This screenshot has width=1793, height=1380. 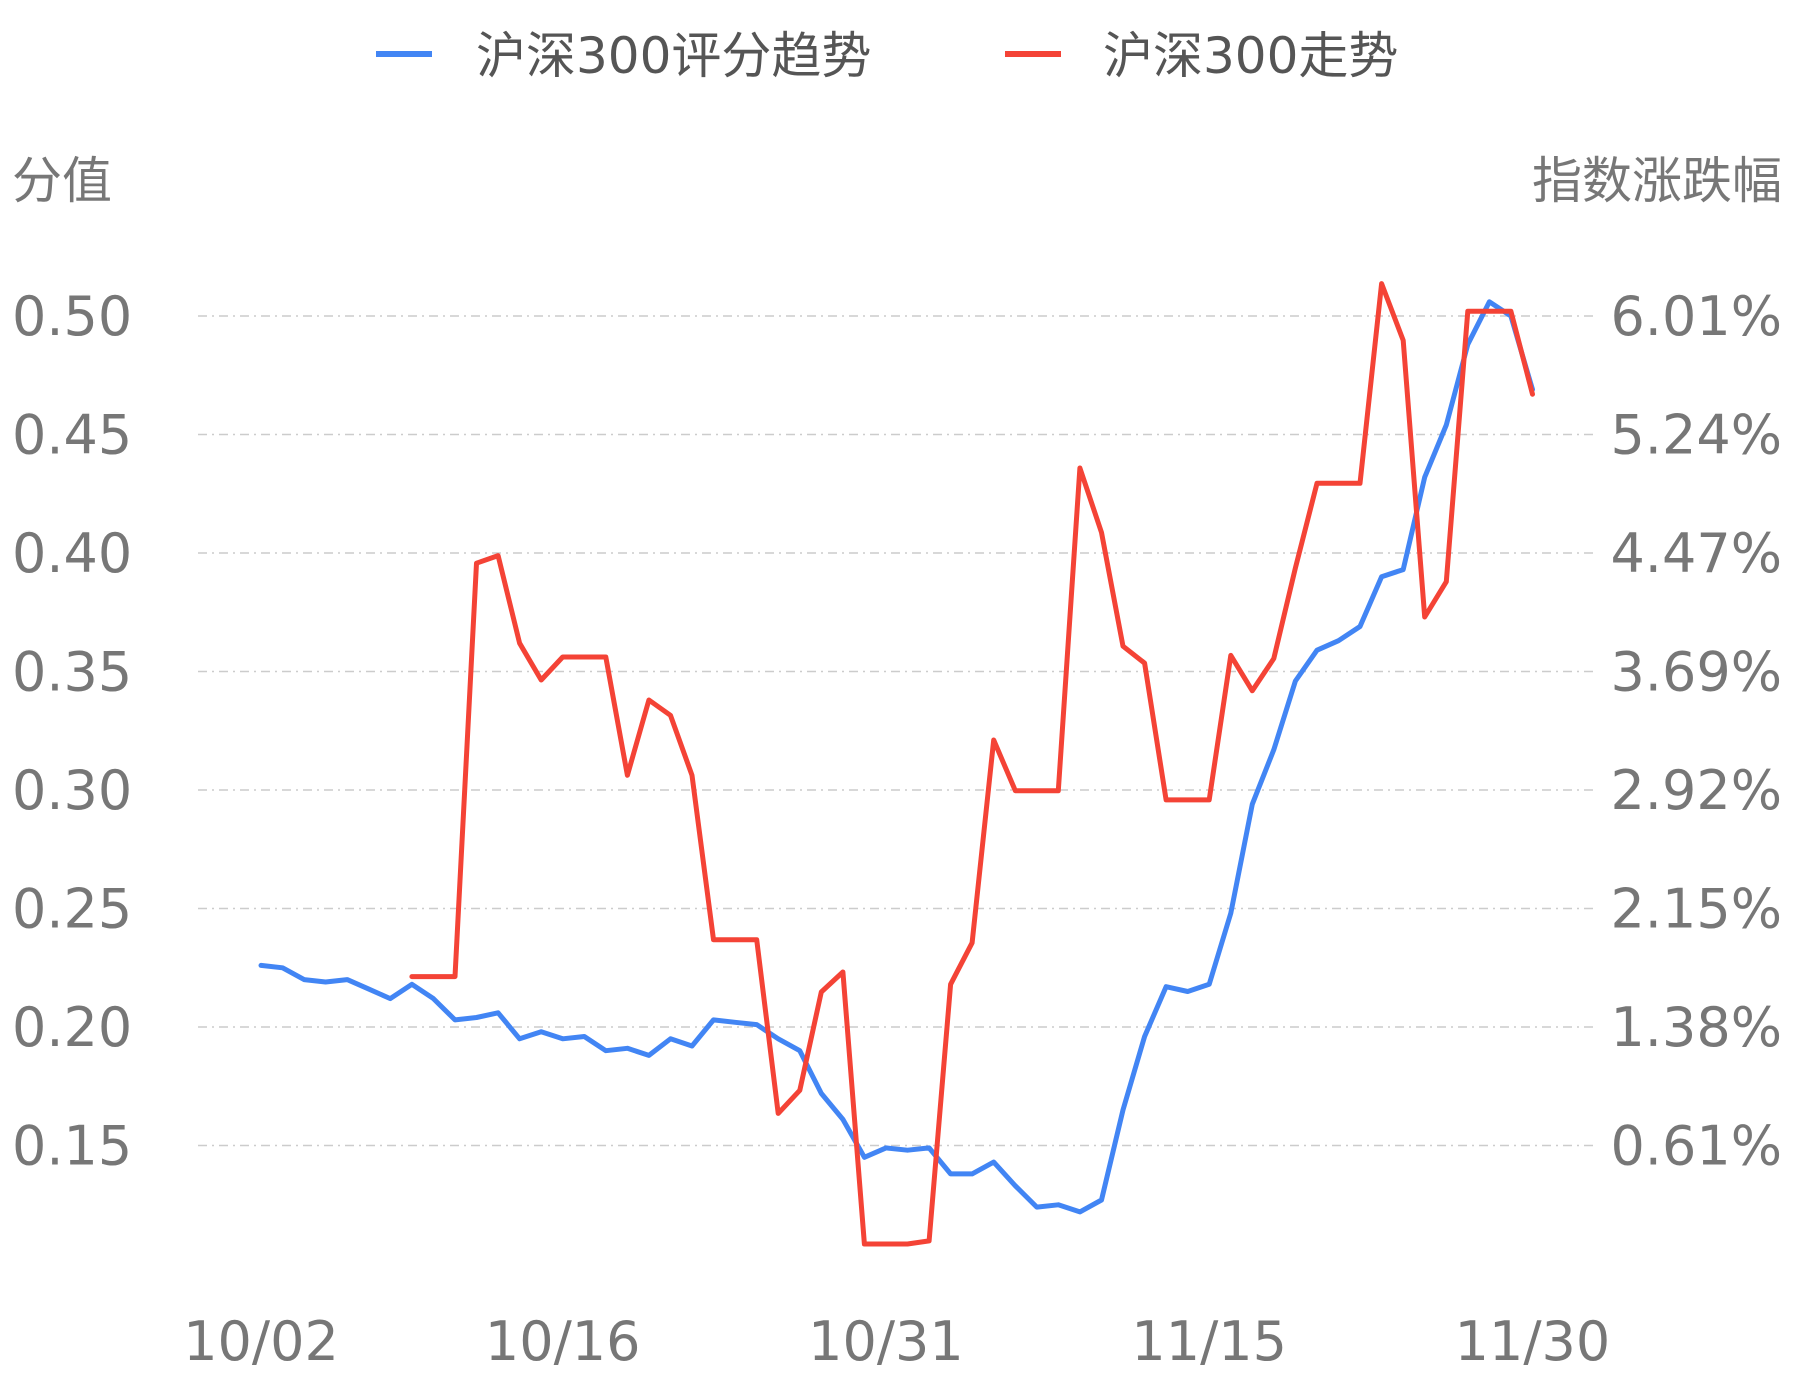 I want to click on y-right-tick-label: 3.69%, so click(x=1696, y=672).